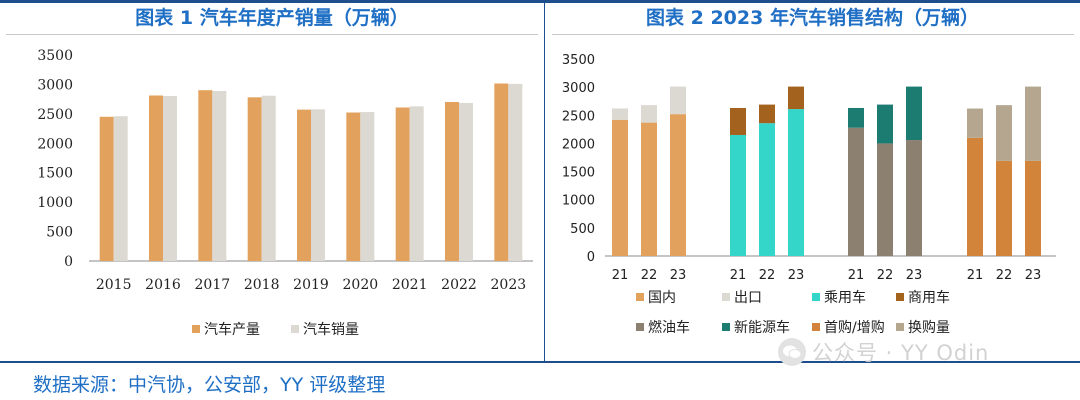 The width and height of the screenshot is (1080, 400). I want to click on x-tick-label: 2021, so click(410, 285).